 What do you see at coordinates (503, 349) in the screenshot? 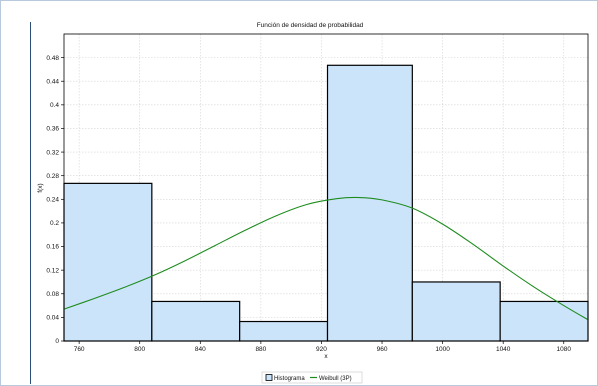
I see `x-tick-label: 1040` at bounding box center [503, 349].